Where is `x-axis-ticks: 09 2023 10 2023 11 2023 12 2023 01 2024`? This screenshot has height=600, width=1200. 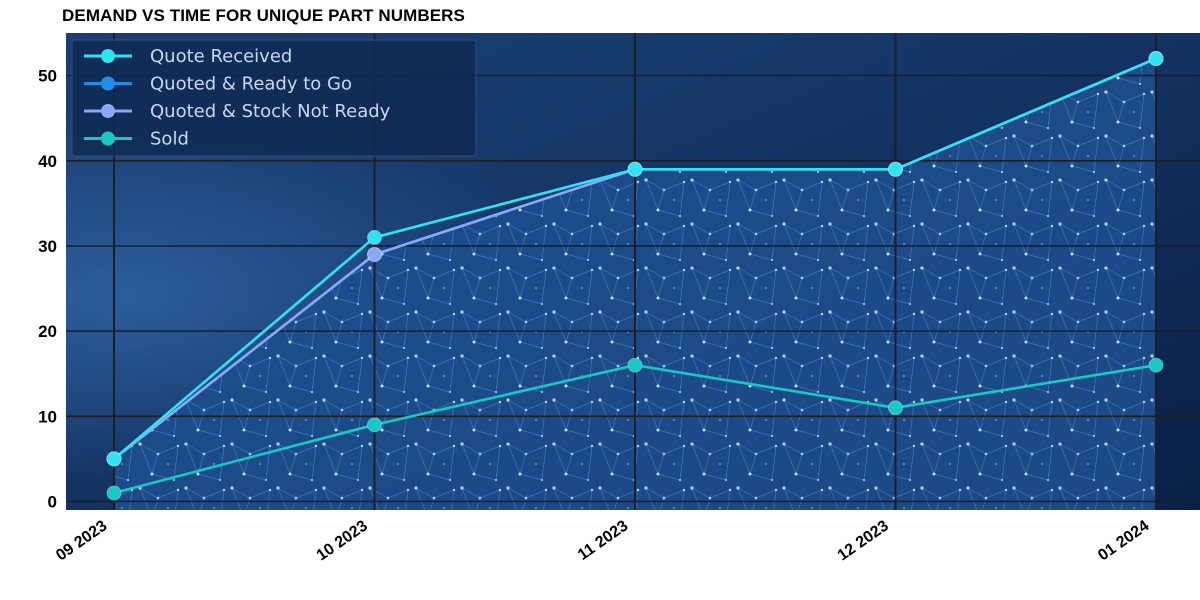
x-axis-ticks: 09 2023 10 2023 11 2023 12 2023 01 2024 is located at coordinates (602, 540).